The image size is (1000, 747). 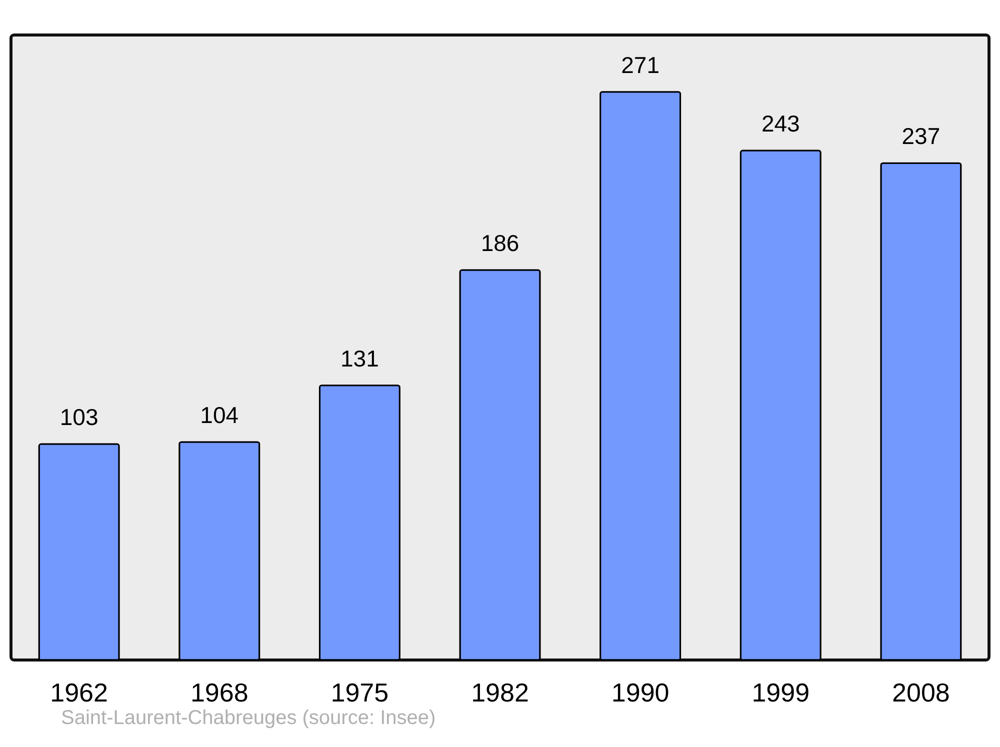 I want to click on x-tick-label: 1968, so click(x=219, y=693).